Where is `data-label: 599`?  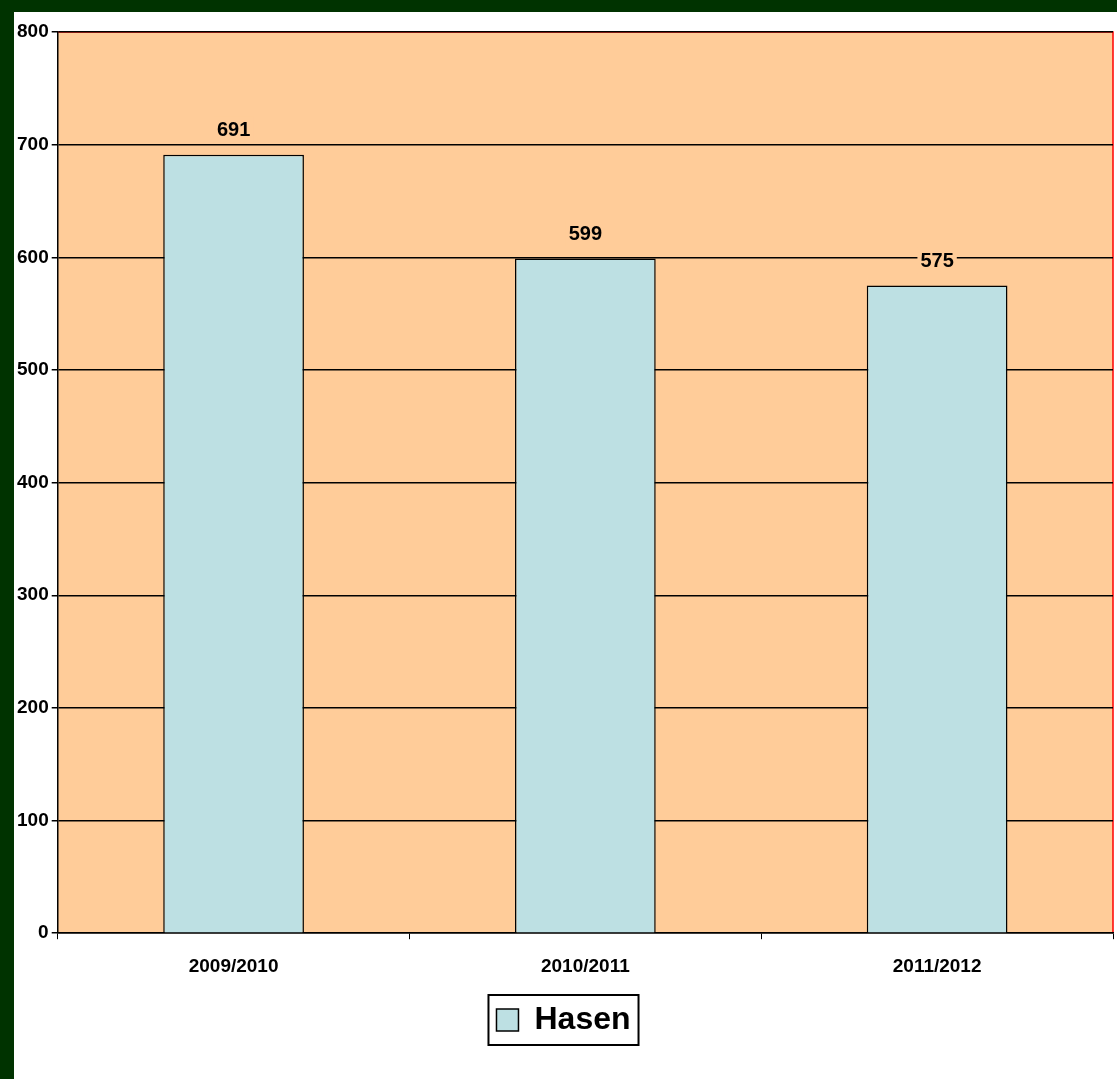
data-label: 599 is located at coordinates (585, 232).